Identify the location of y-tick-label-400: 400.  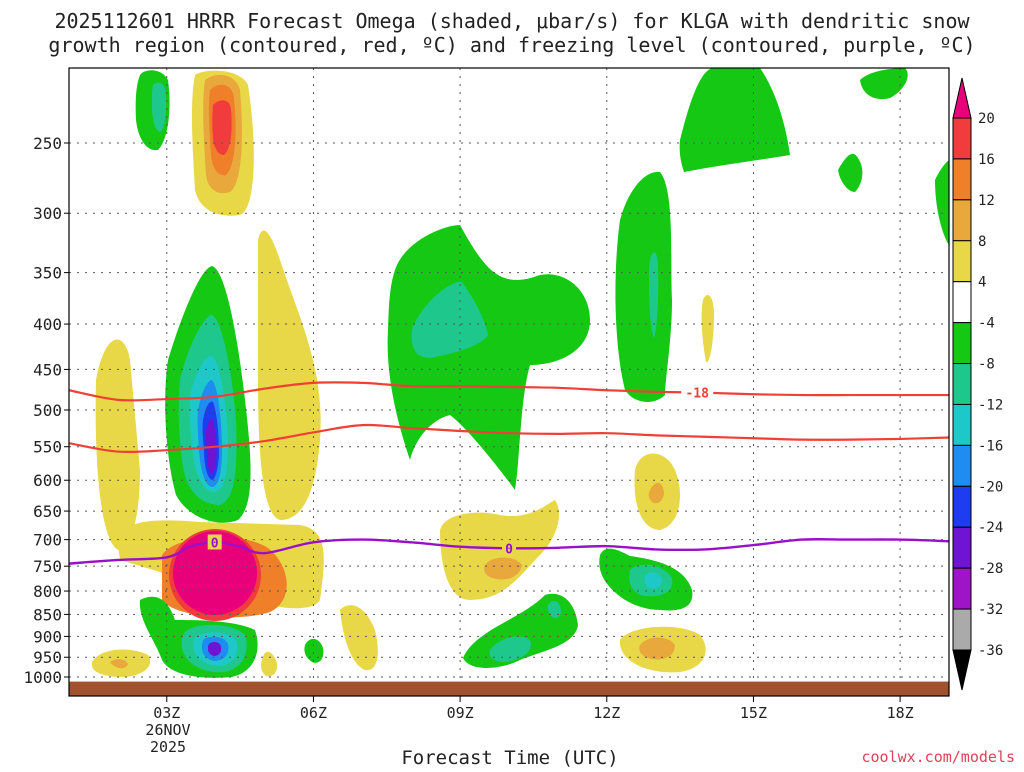
(47, 324).